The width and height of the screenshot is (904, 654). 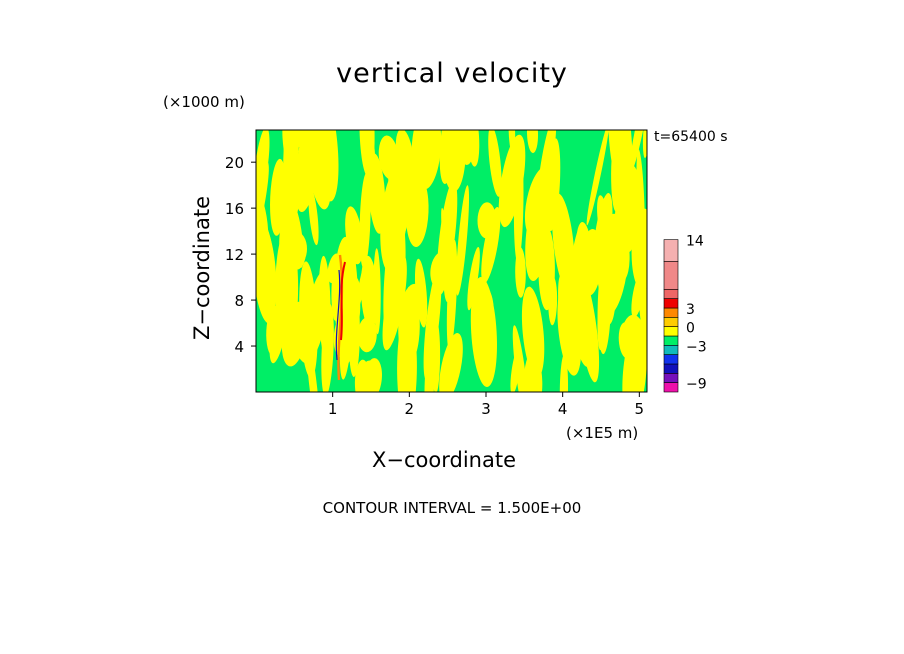 What do you see at coordinates (691, 137) in the screenshot?
I see `time-label: t=65400 s` at bounding box center [691, 137].